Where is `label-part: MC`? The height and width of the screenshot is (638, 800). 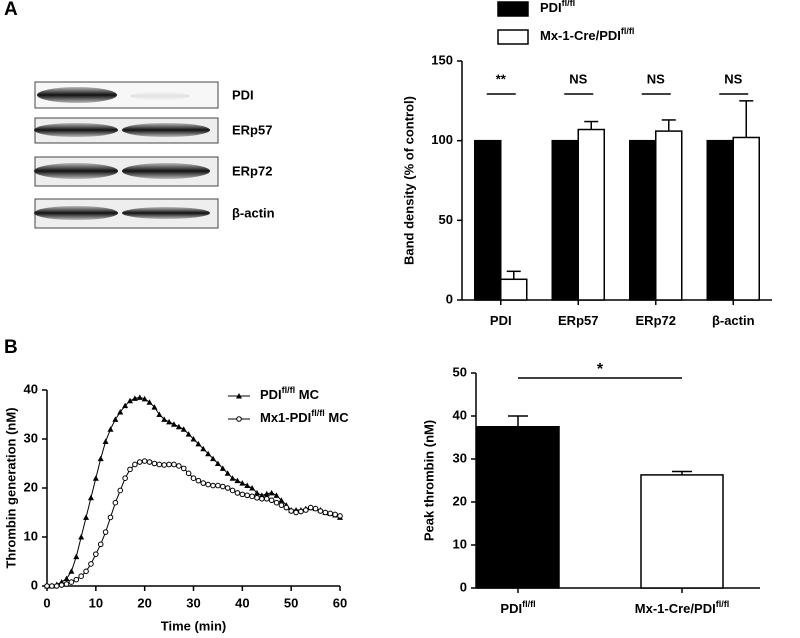
label-part: MC is located at coordinates (307, 394).